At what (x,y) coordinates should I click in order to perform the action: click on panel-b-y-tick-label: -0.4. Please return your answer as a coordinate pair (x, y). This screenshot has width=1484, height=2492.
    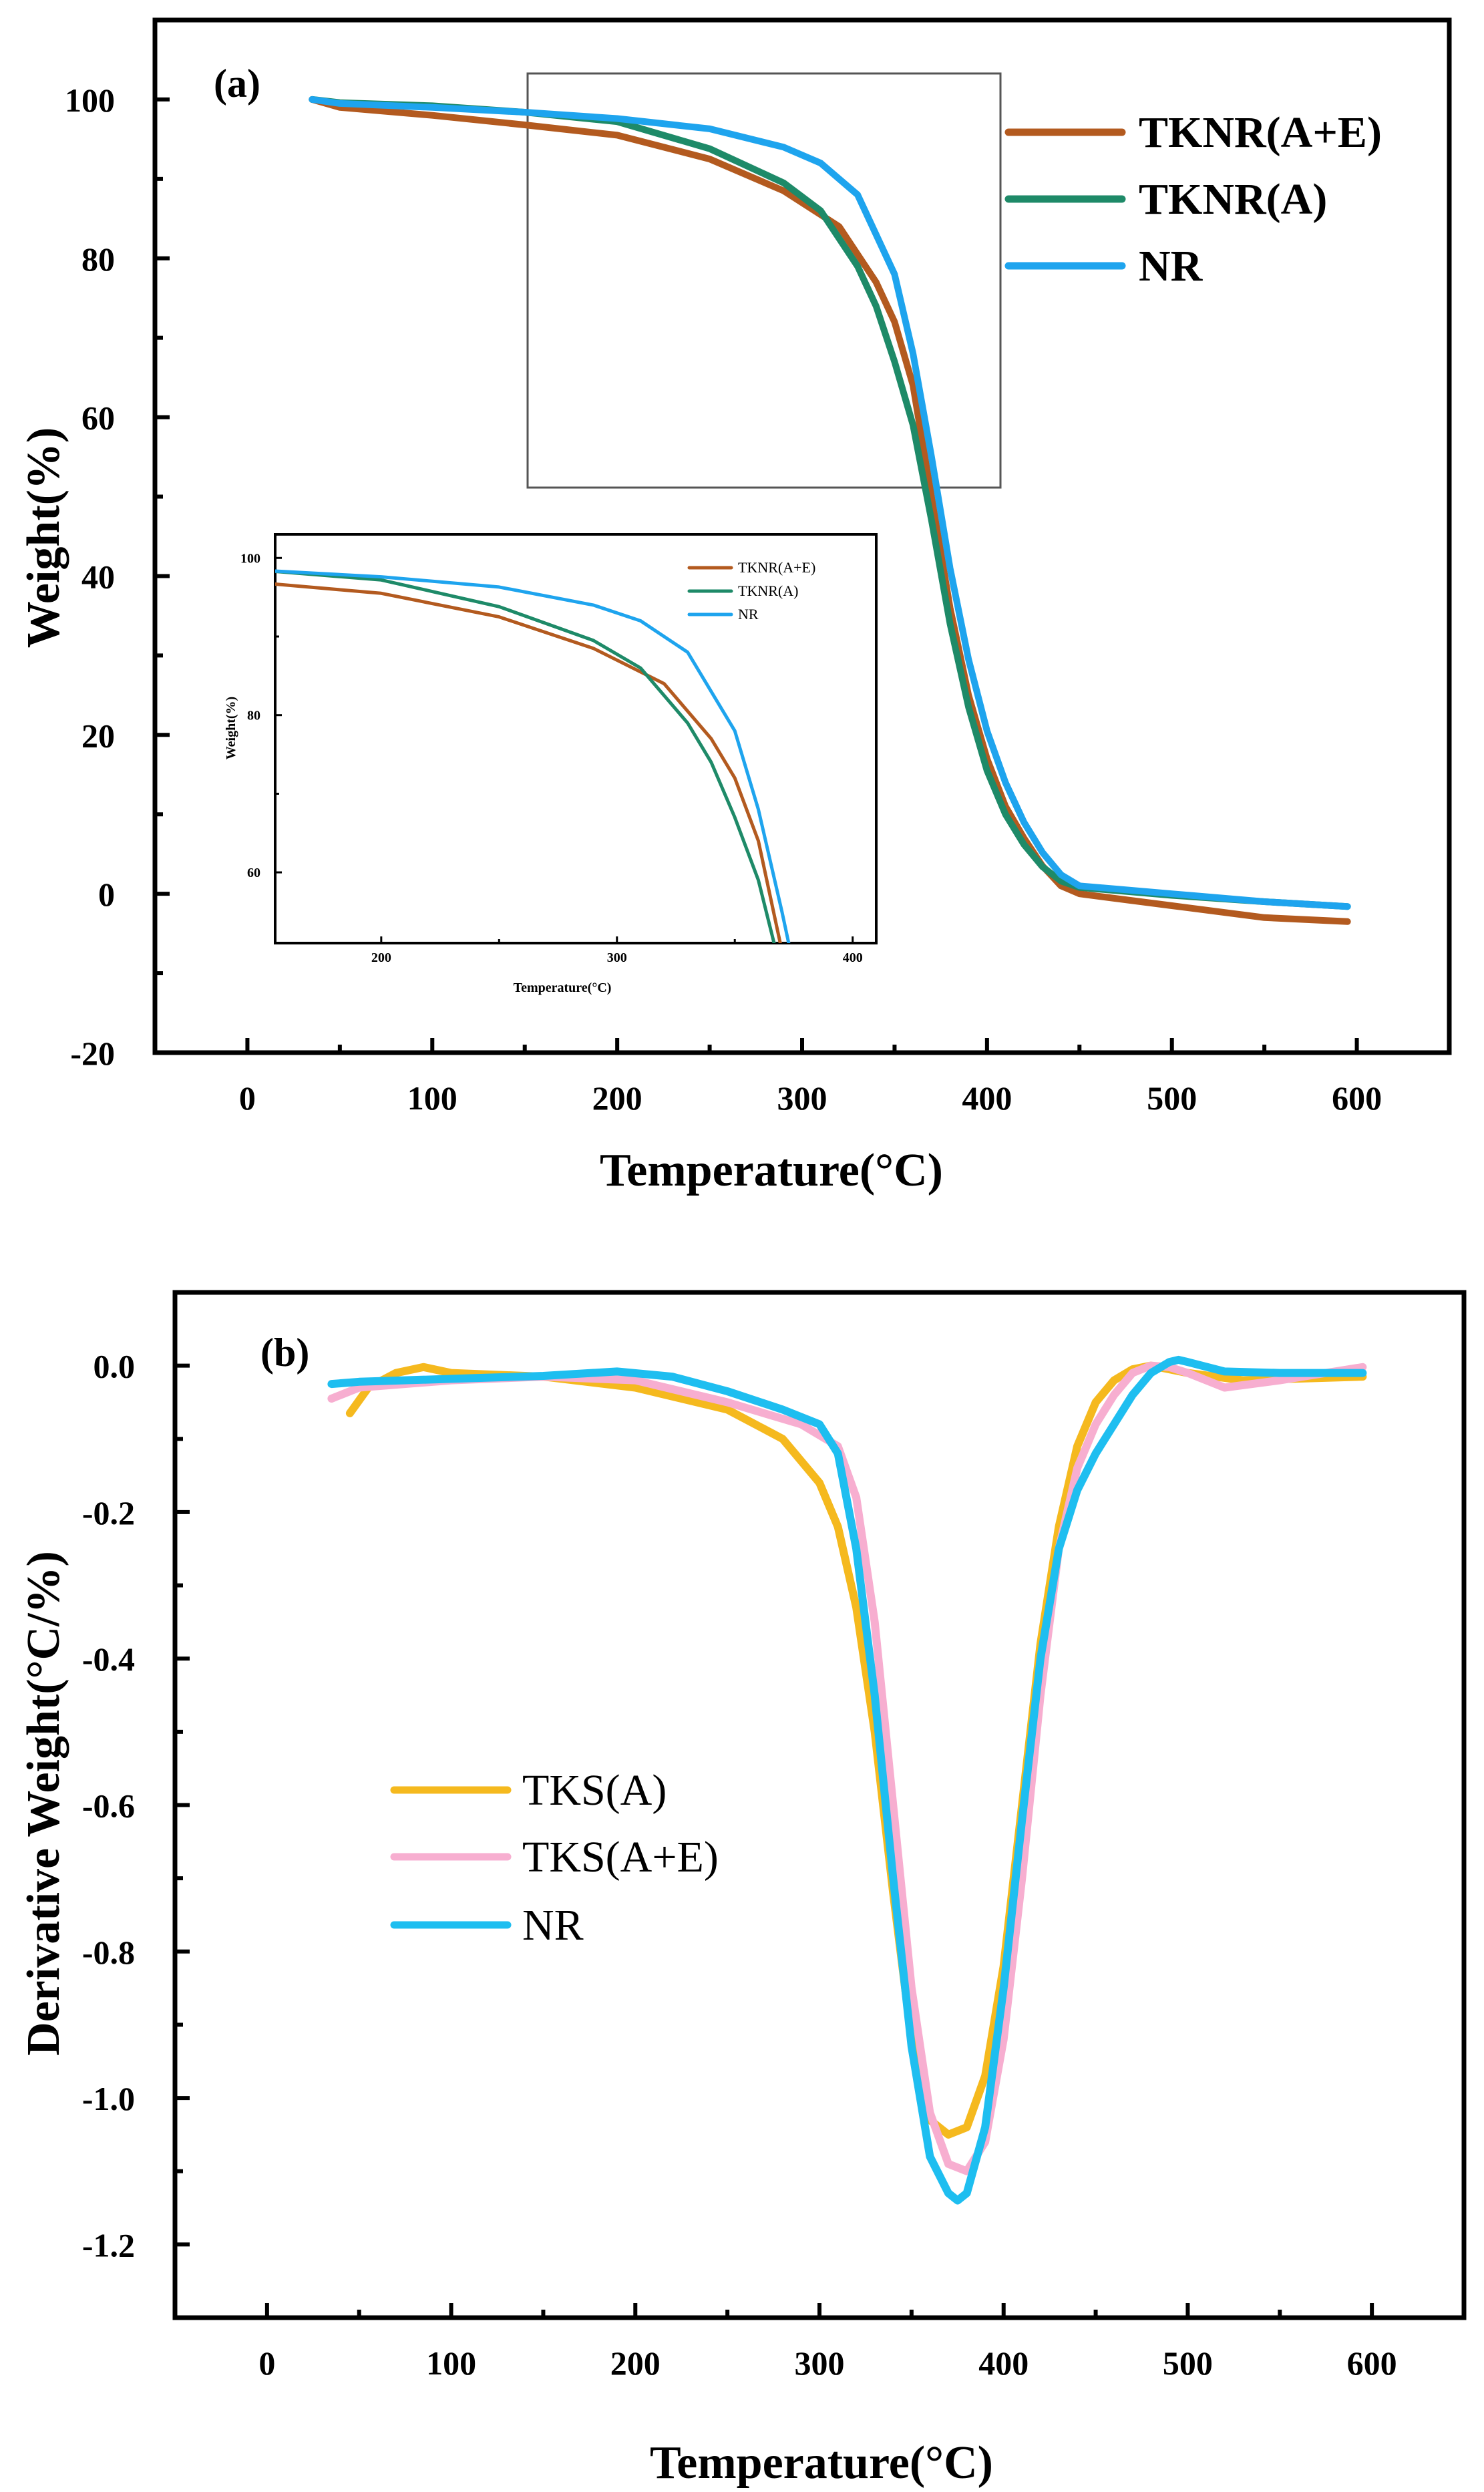
    Looking at the image, I should click on (108, 1659).